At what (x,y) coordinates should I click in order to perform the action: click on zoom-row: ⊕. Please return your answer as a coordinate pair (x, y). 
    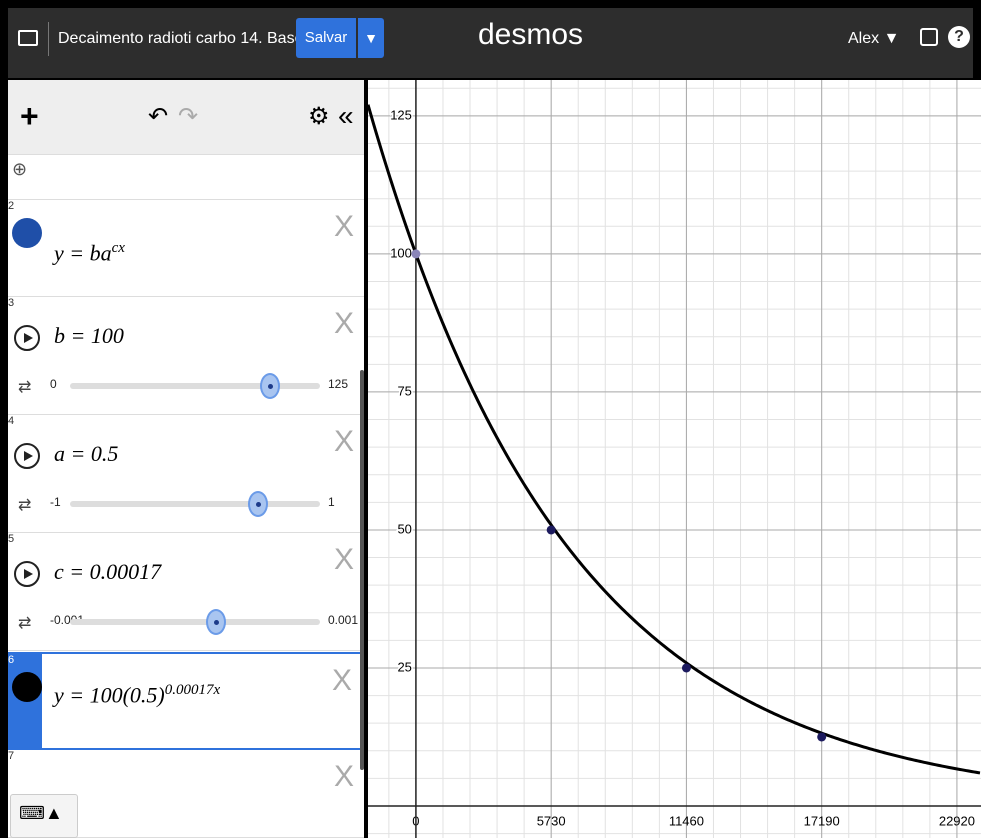
    Looking at the image, I should click on (186, 177).